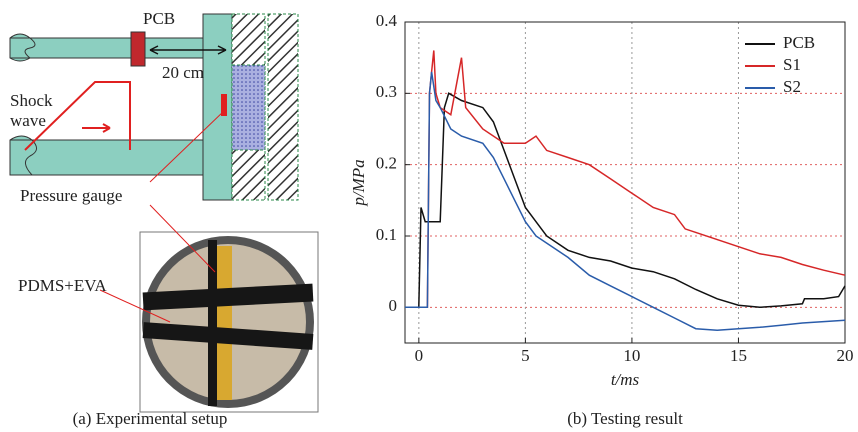  What do you see at coordinates (138, 49) in the screenshot?
I see `pcb-sensor` at bounding box center [138, 49].